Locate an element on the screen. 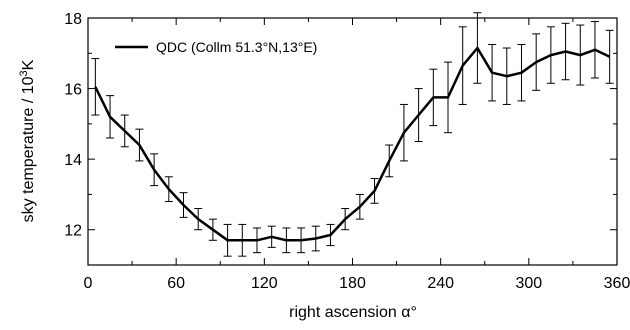 This screenshot has width=630, height=330. x-tick-label: 300 is located at coordinates (528, 283).